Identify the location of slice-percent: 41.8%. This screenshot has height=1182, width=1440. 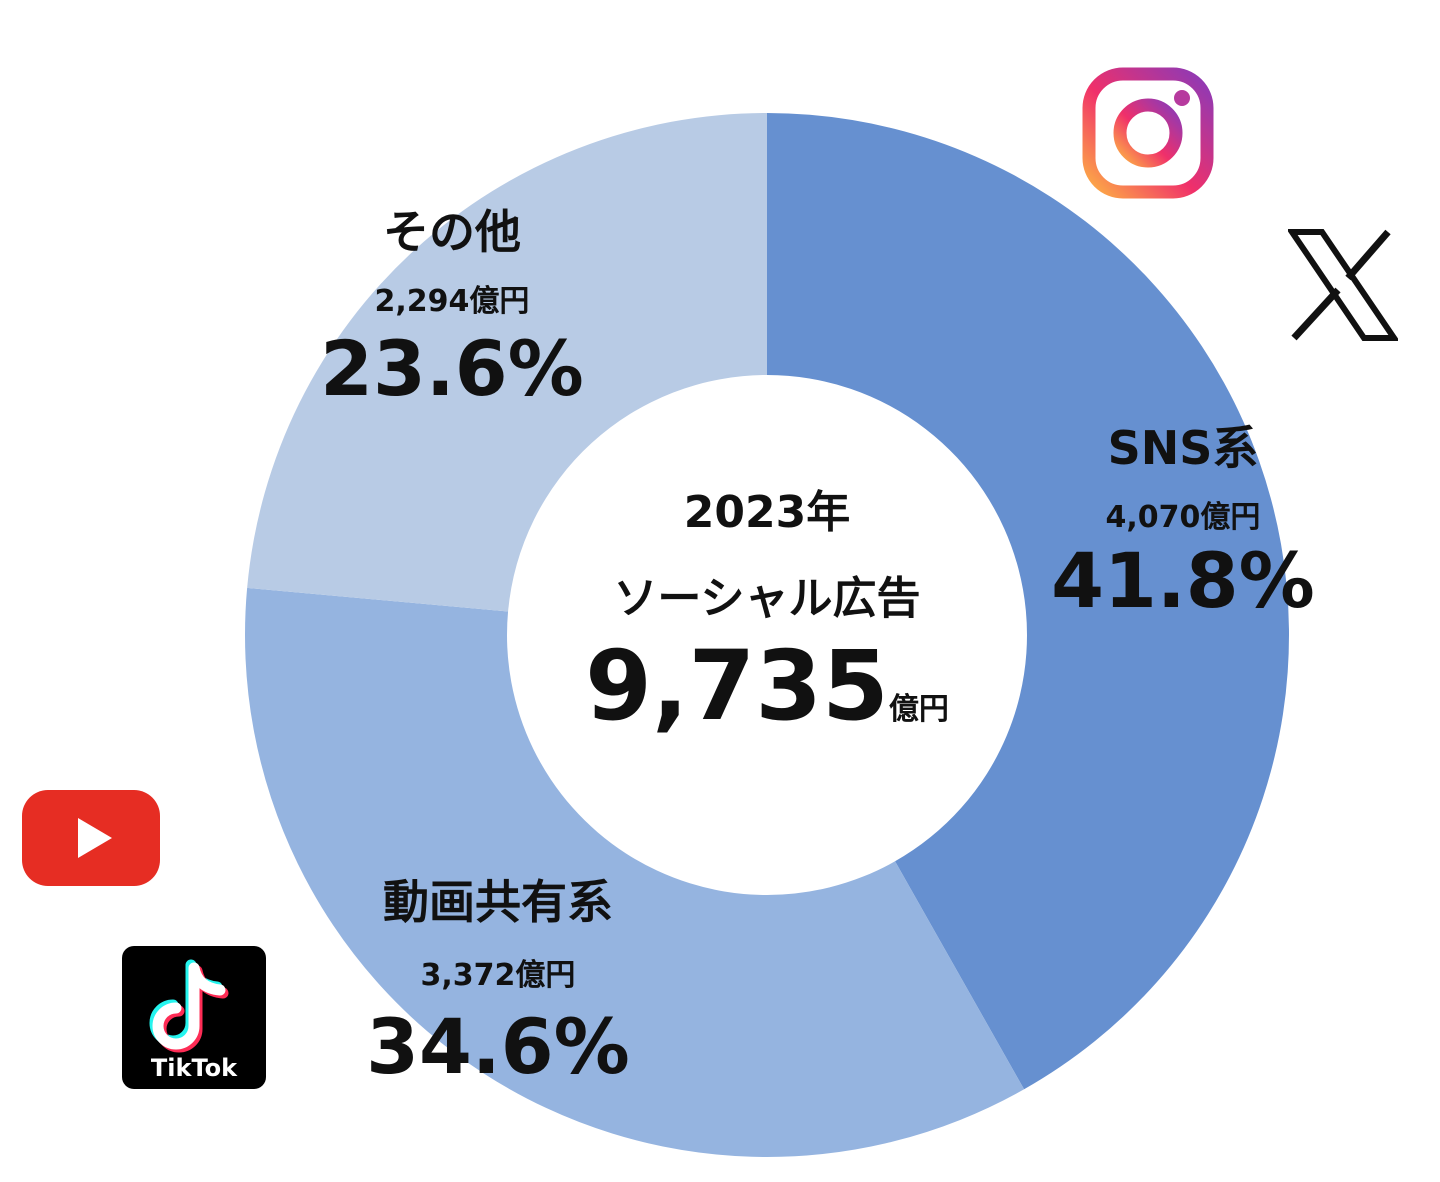
(1183, 580).